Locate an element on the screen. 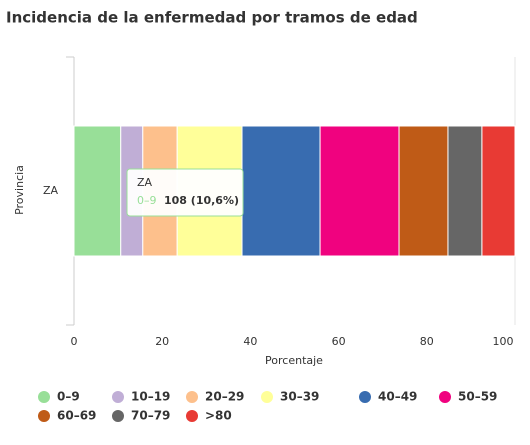 The height and width of the screenshot is (445, 530). tooltip-category: ZA is located at coordinates (145, 182).